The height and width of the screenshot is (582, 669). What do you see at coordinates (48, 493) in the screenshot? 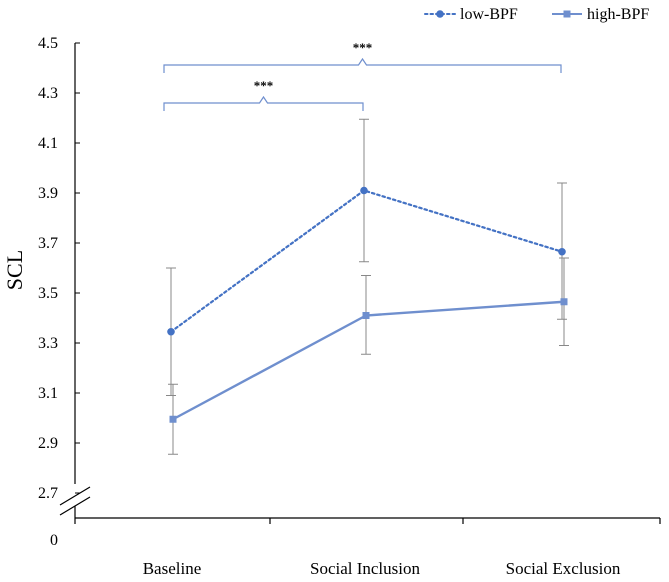
I see `y-tick-label: 2.7` at bounding box center [48, 493].